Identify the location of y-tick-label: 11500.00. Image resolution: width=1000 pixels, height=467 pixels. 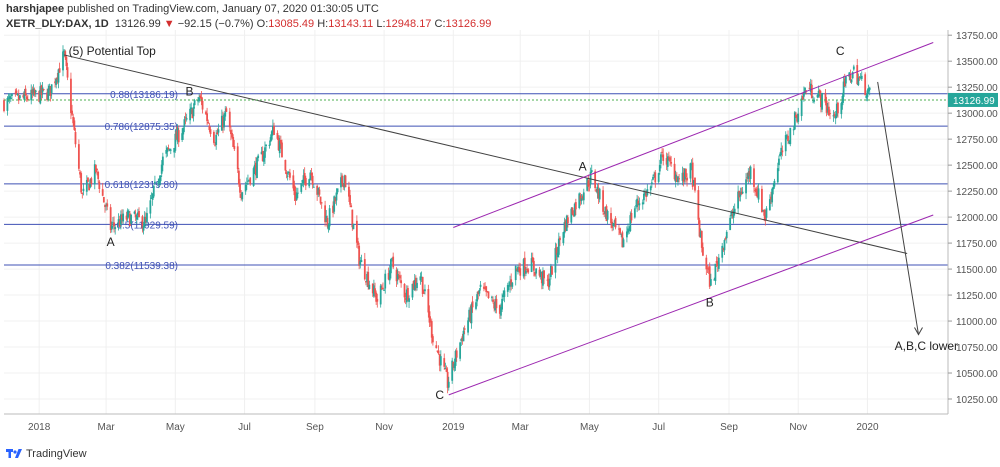
(976, 270).